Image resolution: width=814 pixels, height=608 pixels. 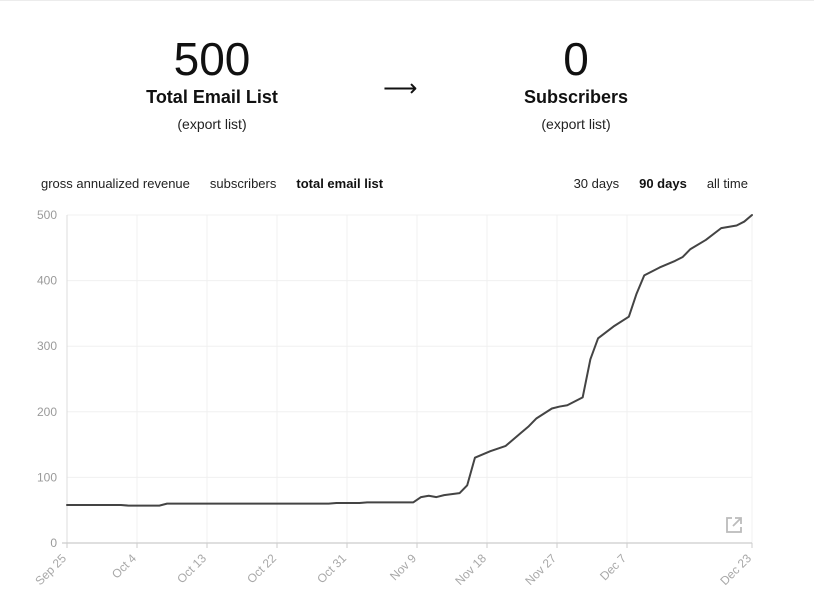 What do you see at coordinates (47, 412) in the screenshot?
I see `y-tick-label: 200` at bounding box center [47, 412].